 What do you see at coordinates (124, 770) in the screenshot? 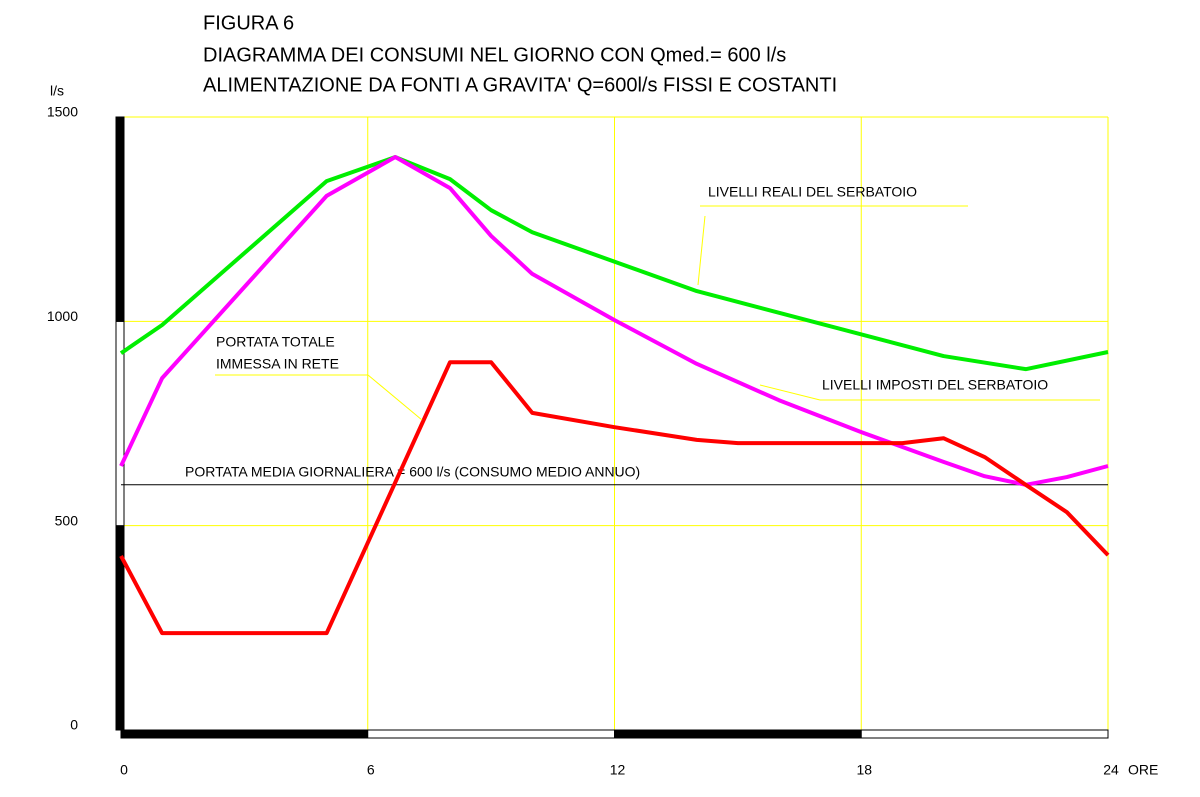
I see `x-tick-label: 0` at bounding box center [124, 770].